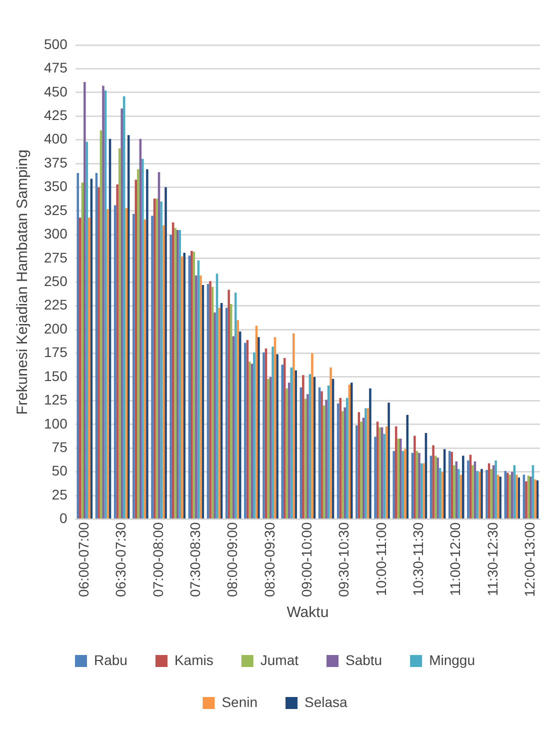 This screenshot has width=558, height=730. What do you see at coordinates (306, 560) in the screenshot?
I see `x-tick-label: 09:00-10:00` at bounding box center [306, 560].